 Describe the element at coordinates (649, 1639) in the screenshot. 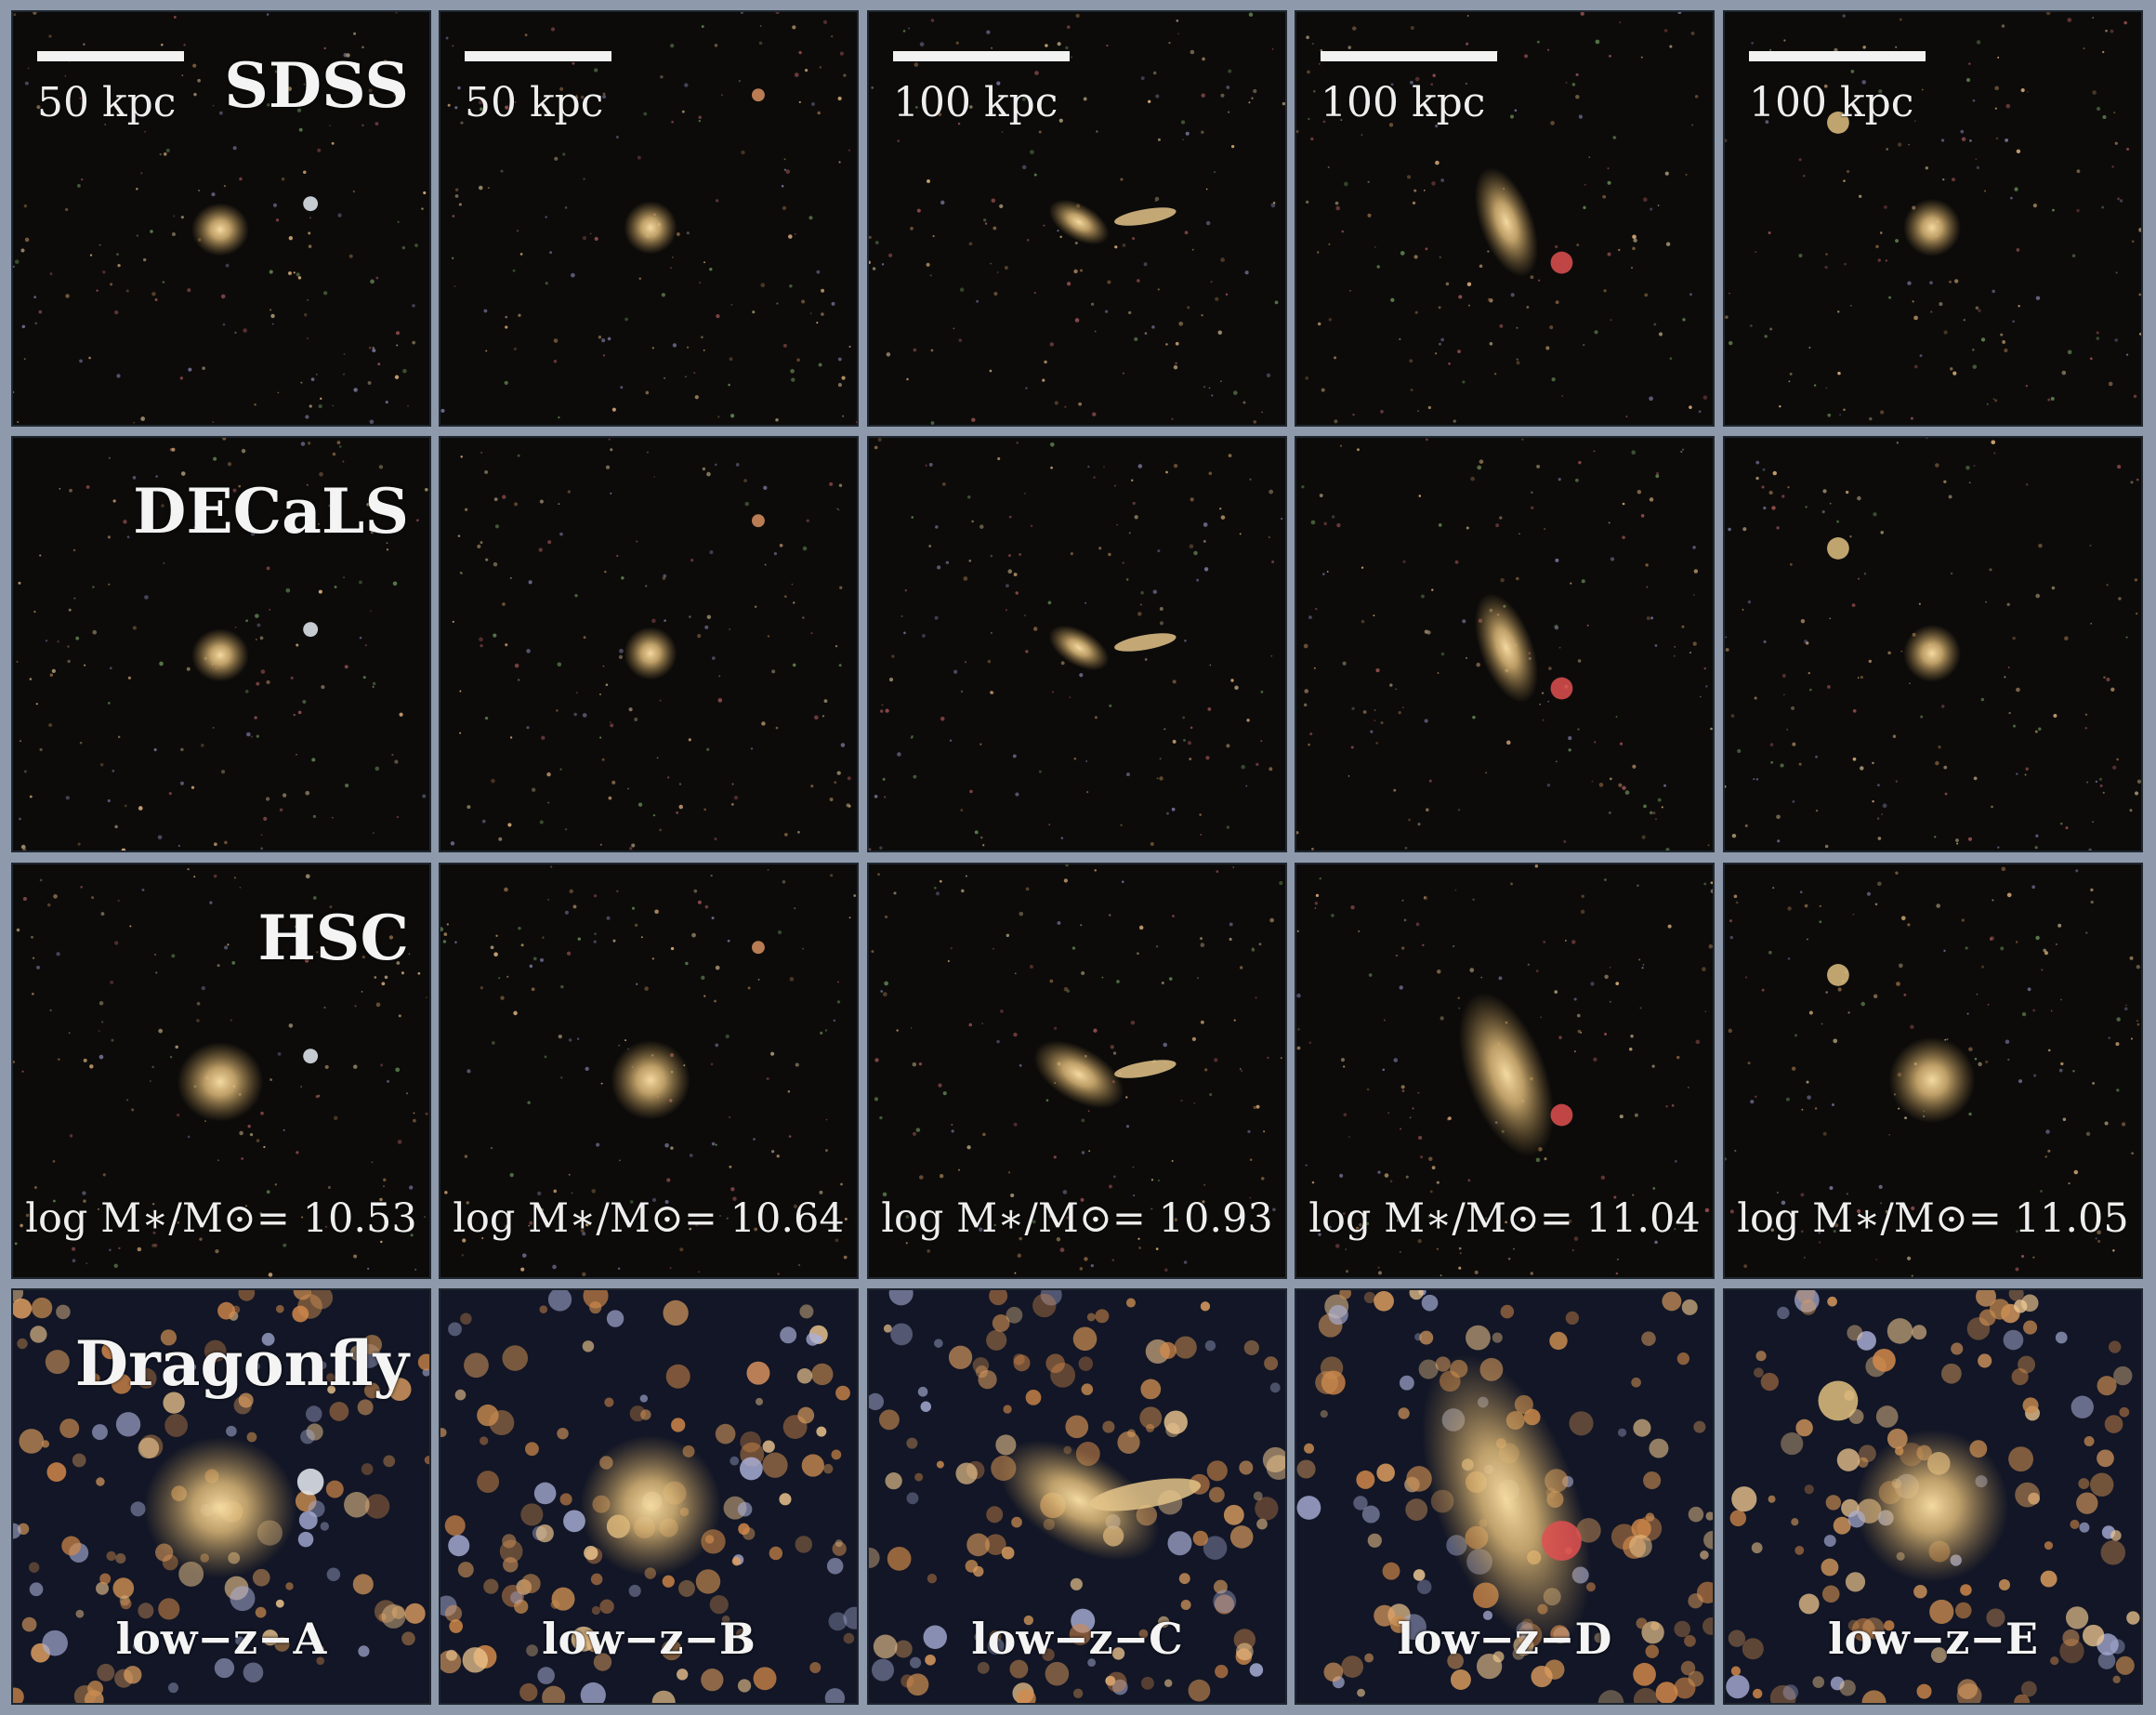

I see `galaxy-name-label: low−z−B` at that location.